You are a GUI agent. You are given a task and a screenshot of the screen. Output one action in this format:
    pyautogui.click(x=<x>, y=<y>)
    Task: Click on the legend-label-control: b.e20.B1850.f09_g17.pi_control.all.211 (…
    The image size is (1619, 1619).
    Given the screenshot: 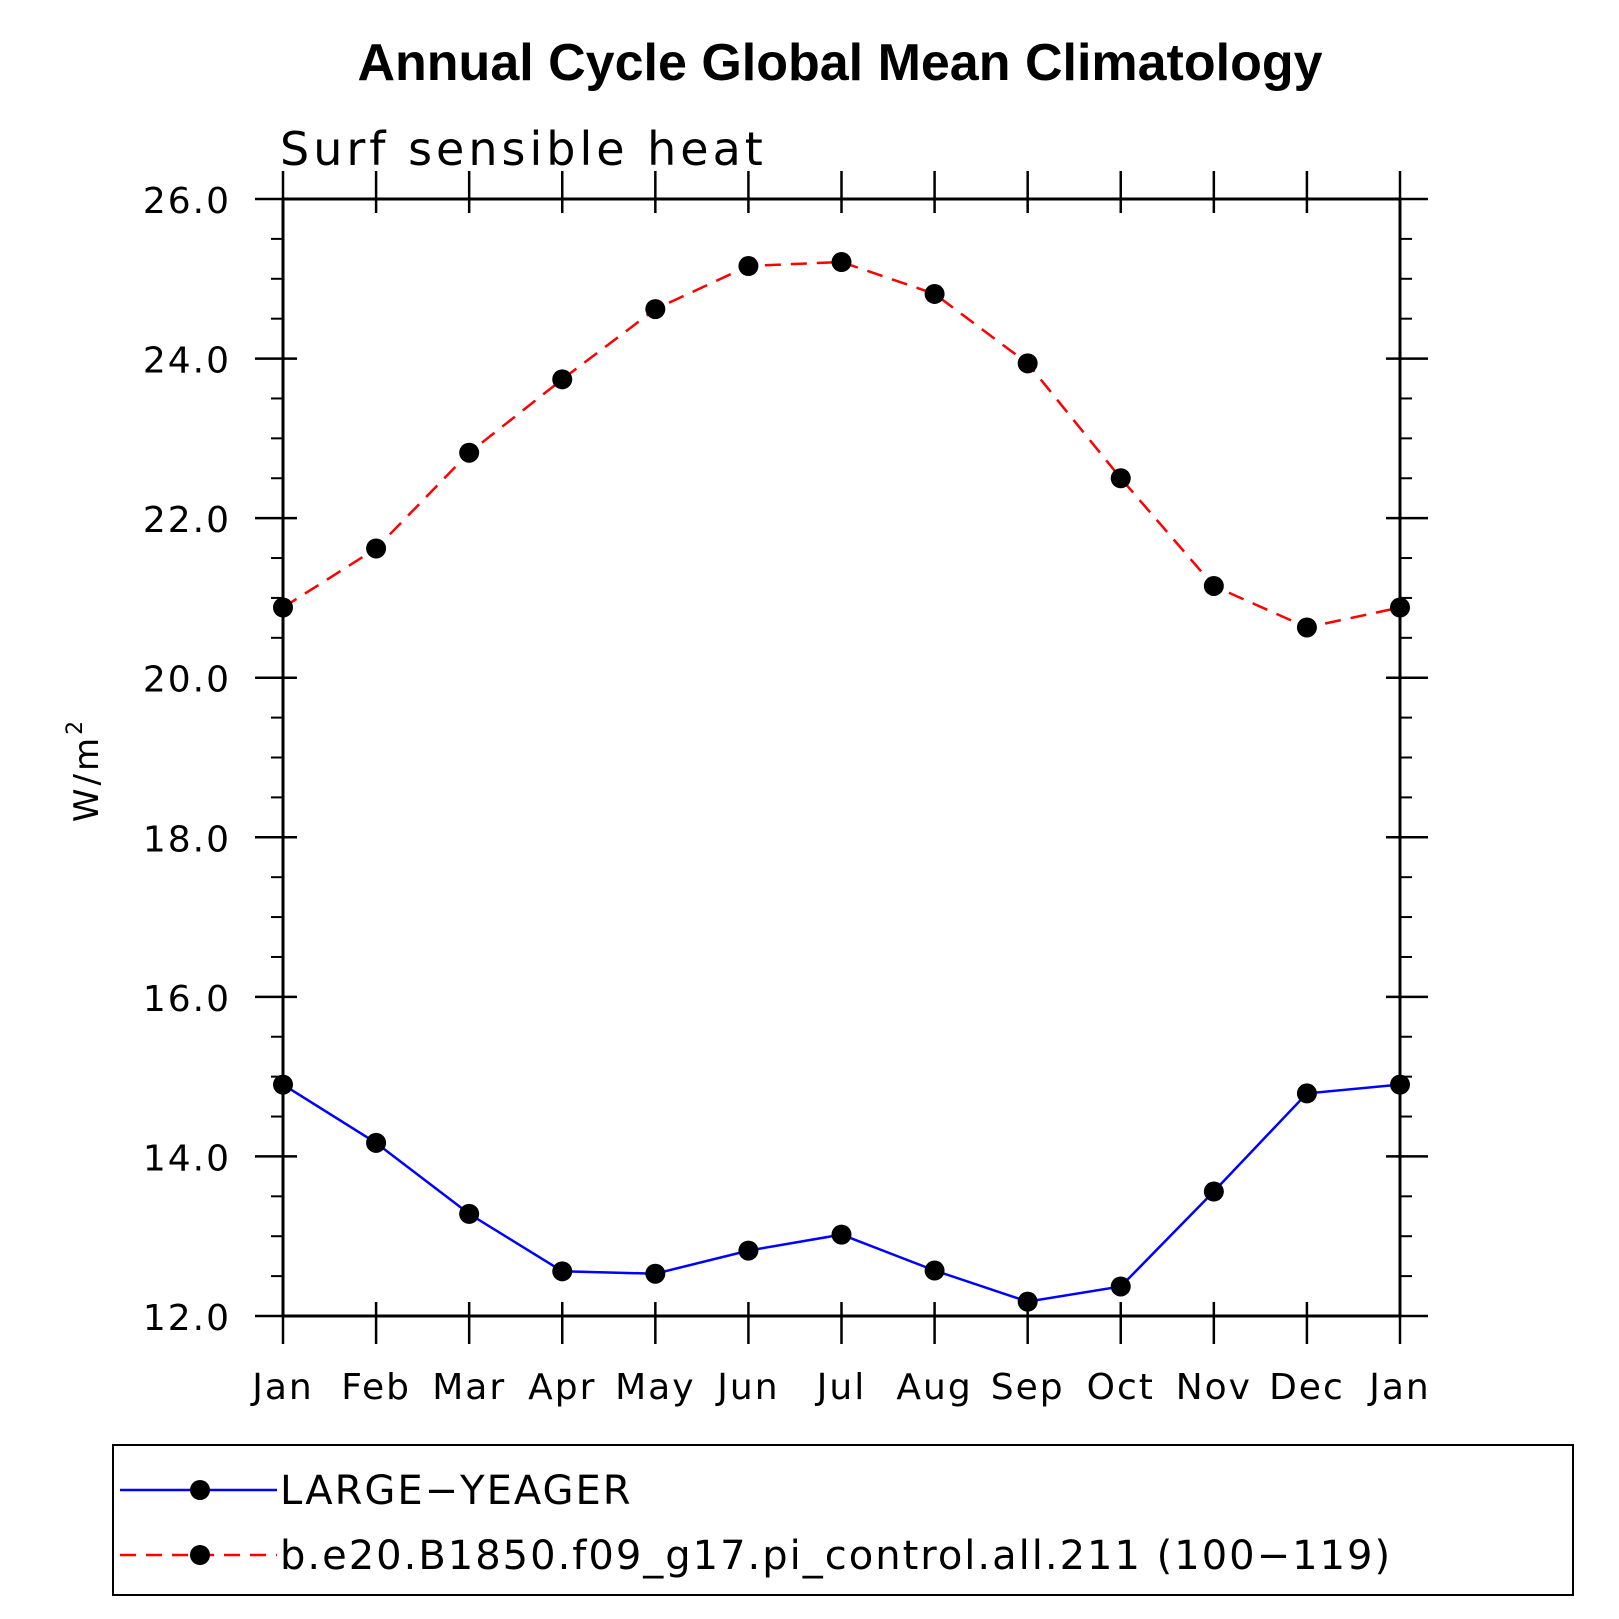 What is the action you would take?
    pyautogui.click(x=836, y=1556)
    